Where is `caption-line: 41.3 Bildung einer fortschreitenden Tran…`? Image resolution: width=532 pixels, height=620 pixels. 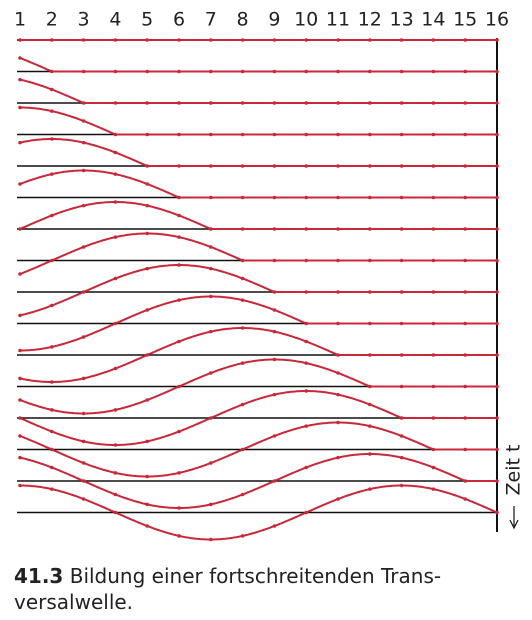 caption-line: 41.3 Bildung einer fortschreitenden Tran… is located at coordinates (227, 576).